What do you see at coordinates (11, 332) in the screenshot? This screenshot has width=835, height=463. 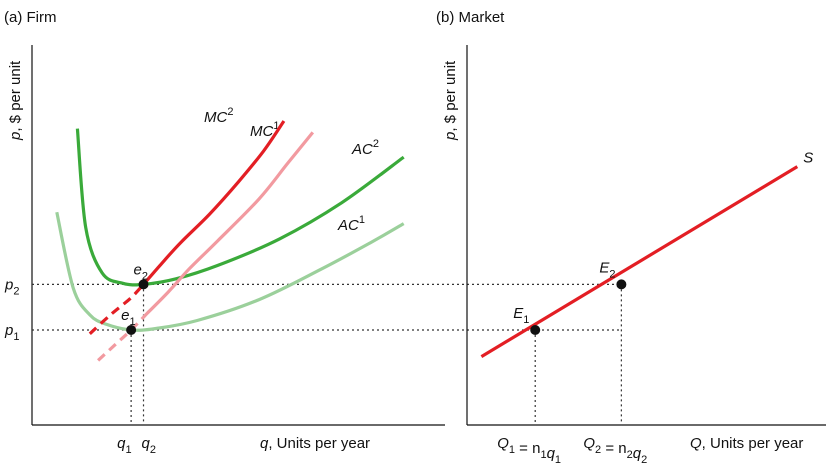 I see `y-tick-label: p1` at bounding box center [11, 332].